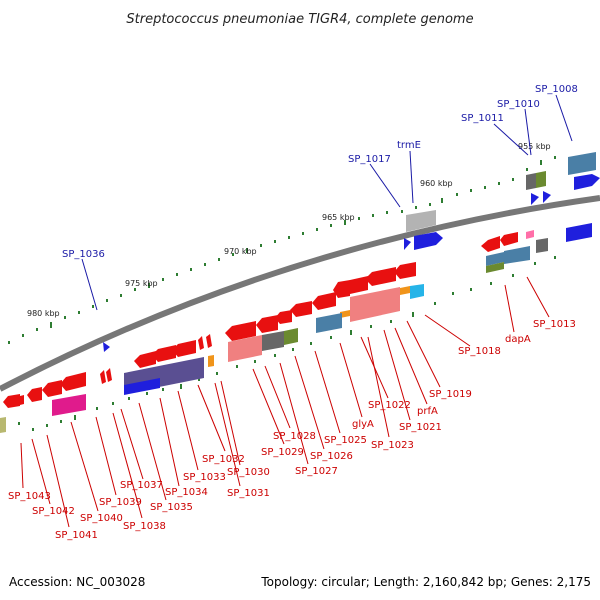 The height and width of the screenshot is (600, 600). What do you see at coordinates (417, 291) in the screenshot?
I see `gene-prfa` at bounding box center [417, 291].